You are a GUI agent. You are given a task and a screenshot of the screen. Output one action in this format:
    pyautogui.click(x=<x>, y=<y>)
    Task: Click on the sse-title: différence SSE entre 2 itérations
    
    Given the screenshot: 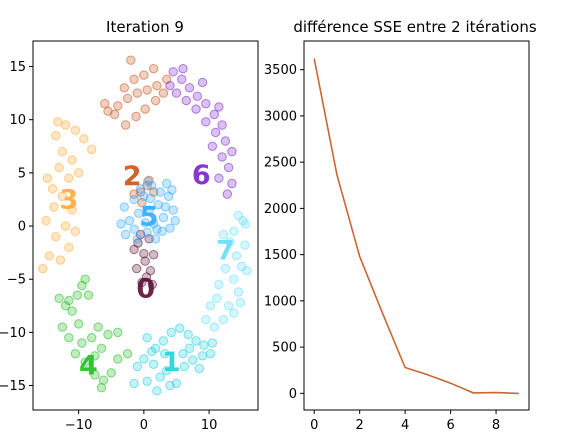 What is the action you would take?
    pyautogui.click(x=414, y=27)
    